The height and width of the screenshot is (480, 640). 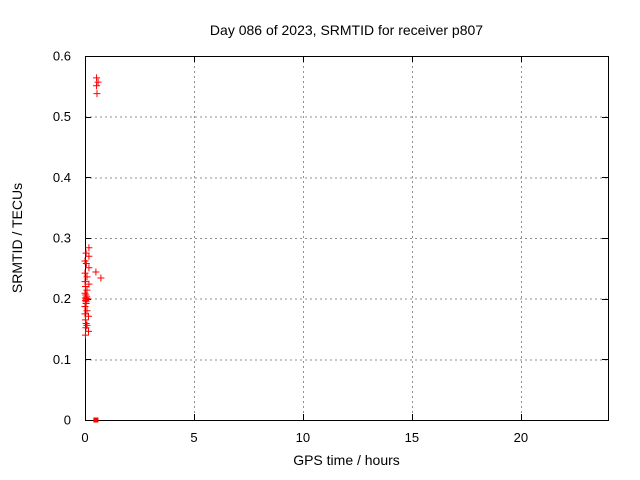 I want to click on x-tick-label: 10, so click(x=303, y=437).